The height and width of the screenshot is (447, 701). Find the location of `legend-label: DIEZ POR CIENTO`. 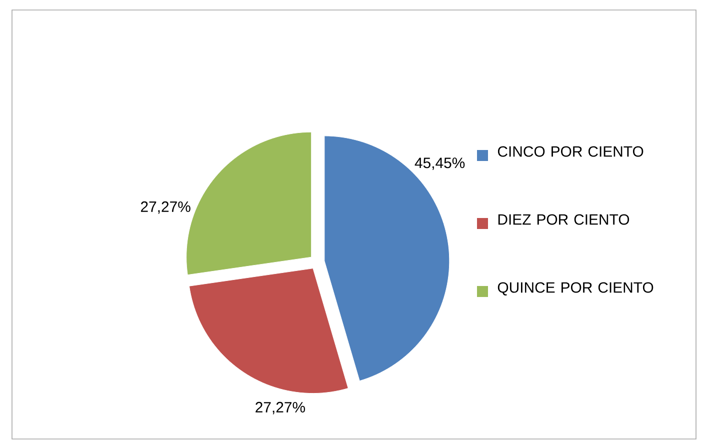

legend-label: DIEZ POR CIENTO is located at coordinates (564, 219).